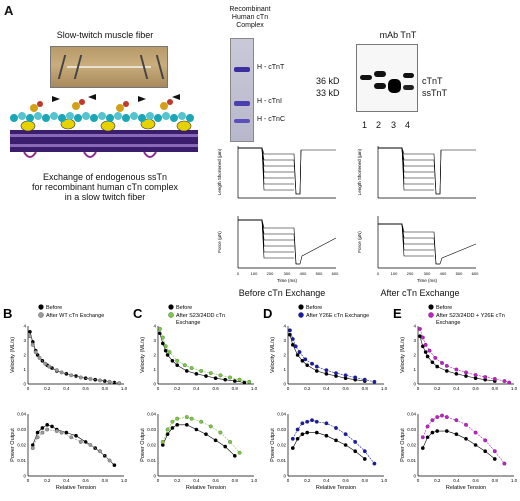 The height and width of the screenshot is (501, 520). I want to click on exchange-caption-line-3: in a slow twitch fiber, so click(105, 197).